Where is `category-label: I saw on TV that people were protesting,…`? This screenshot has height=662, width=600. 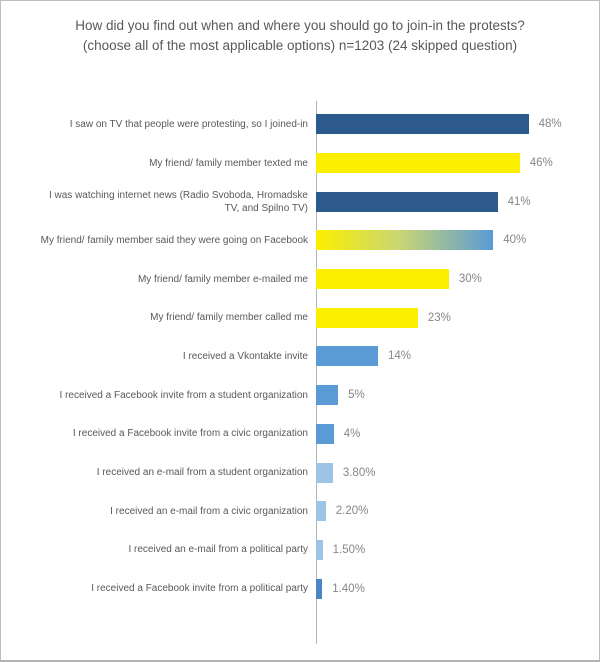 category-label: I saw on TV that people were protesting,… is located at coordinates (188, 124).